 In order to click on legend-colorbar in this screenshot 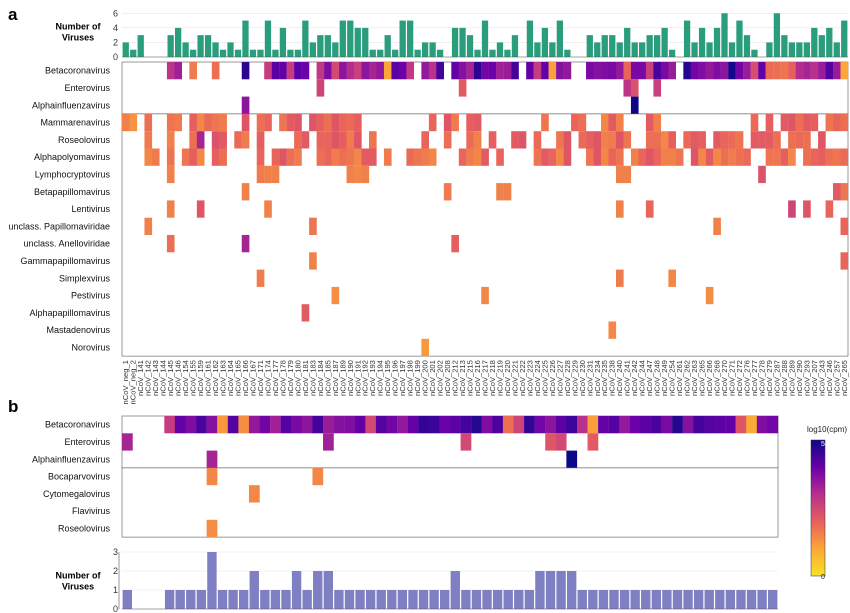, I will do `click(818, 508)`.